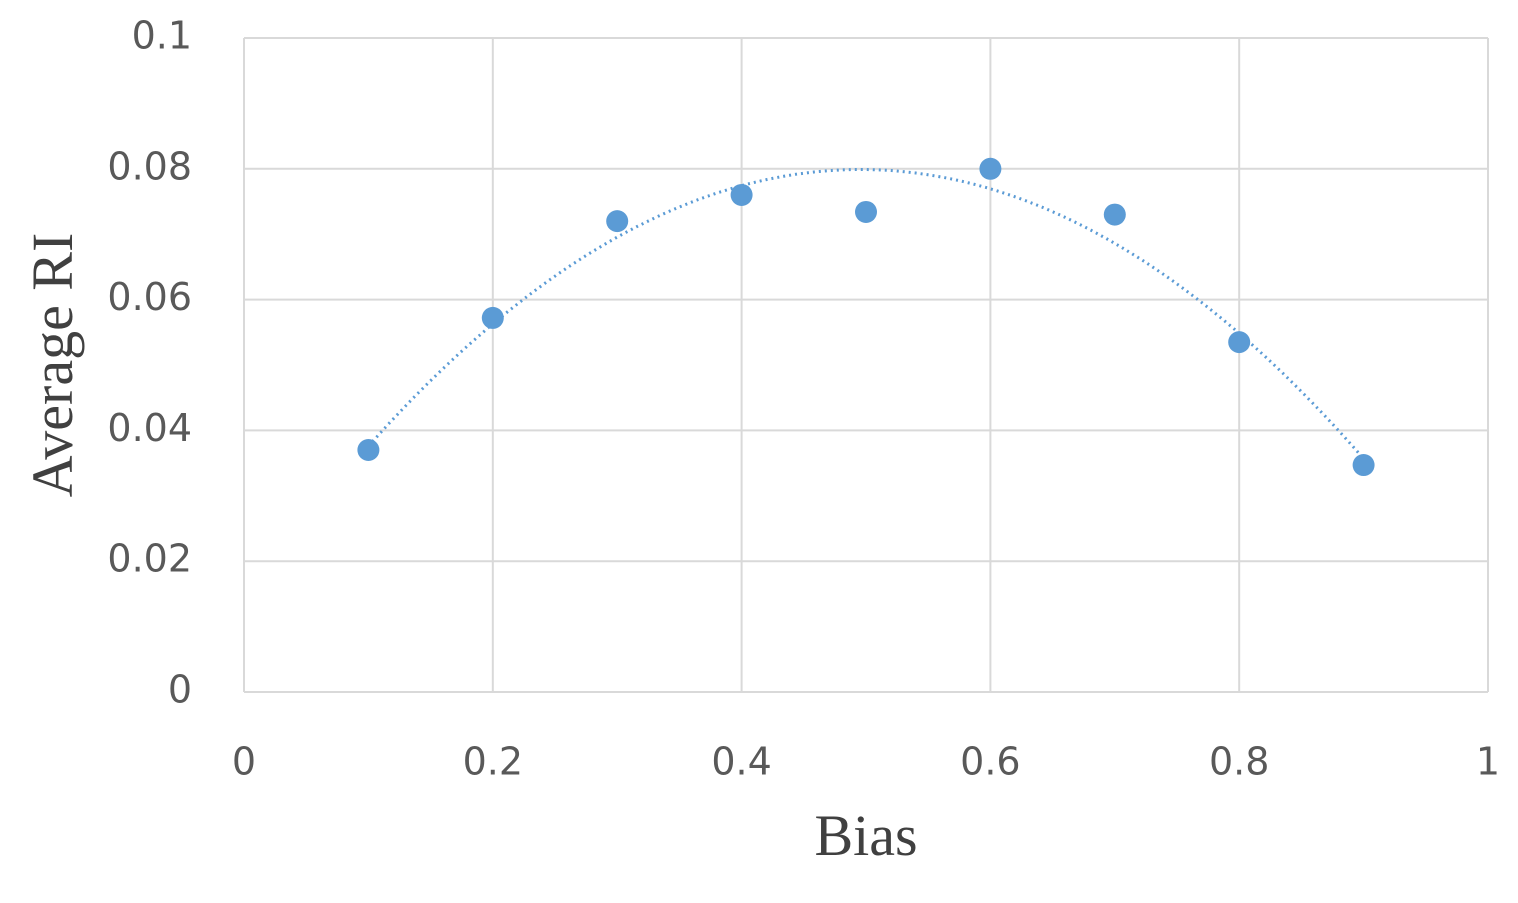  What do you see at coordinates (52, 365) in the screenshot?
I see `y-axis-title: Average RI` at bounding box center [52, 365].